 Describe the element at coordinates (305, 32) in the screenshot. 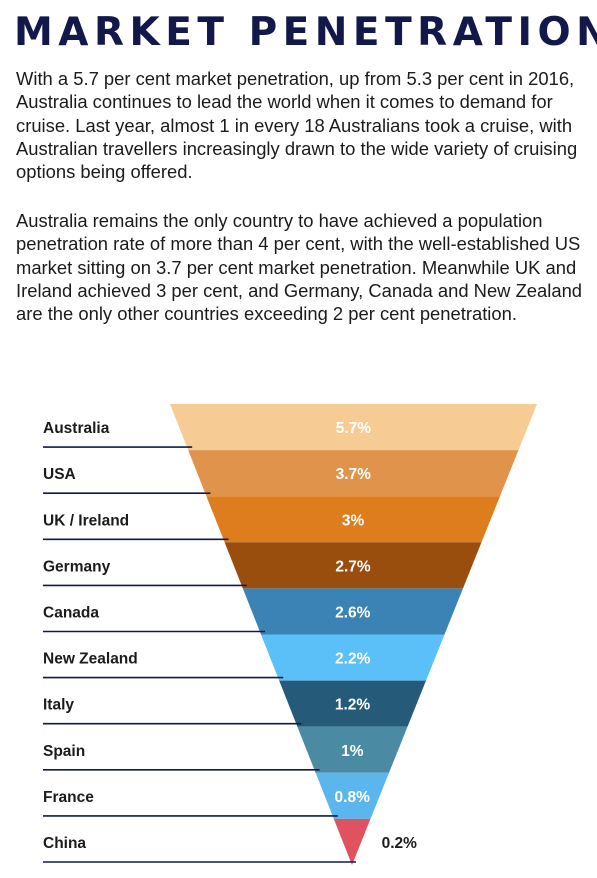

I see `page-title: MARKET PENETRATION` at that location.